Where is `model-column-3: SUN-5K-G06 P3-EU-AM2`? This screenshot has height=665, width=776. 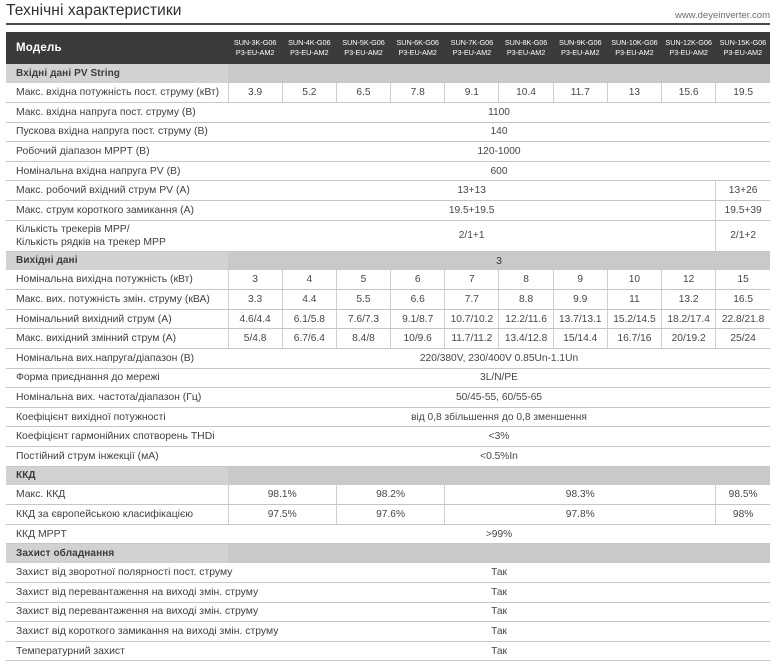 model-column-3: SUN-5K-G06 P3-EU-AM2 is located at coordinates (363, 48).